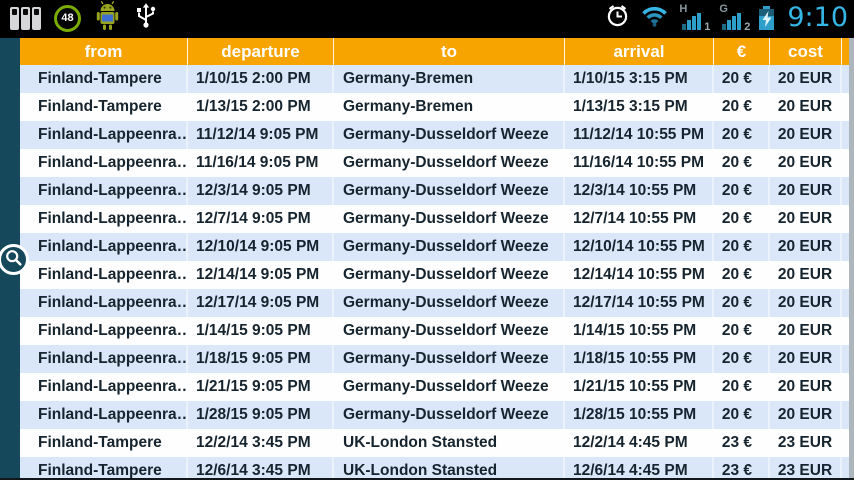  I want to click on cell-from: Finland-Tampere, so click(104, 79).